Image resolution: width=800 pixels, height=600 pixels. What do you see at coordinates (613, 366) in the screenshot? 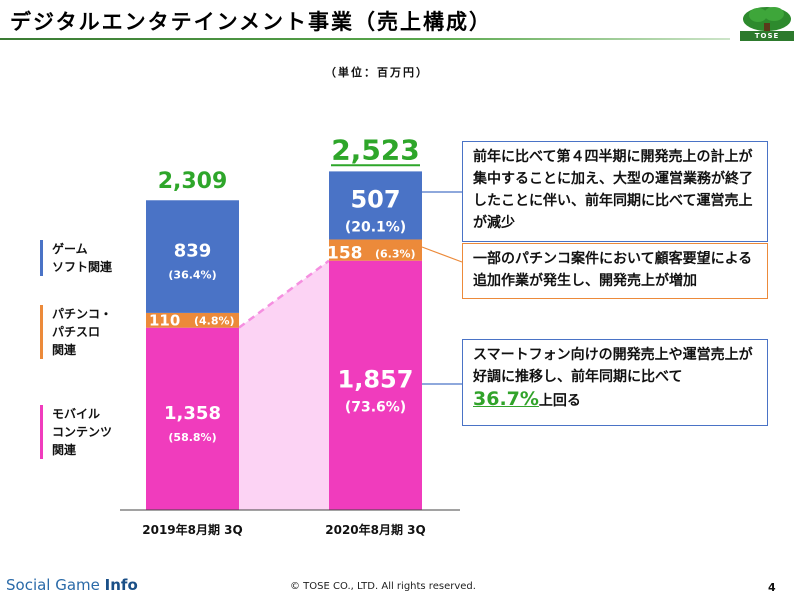
I see `callout-mobile-text: スマートフォン向けの開発売上や運営売上が好調に推移し、前年同期に比べて` at bounding box center [613, 366].